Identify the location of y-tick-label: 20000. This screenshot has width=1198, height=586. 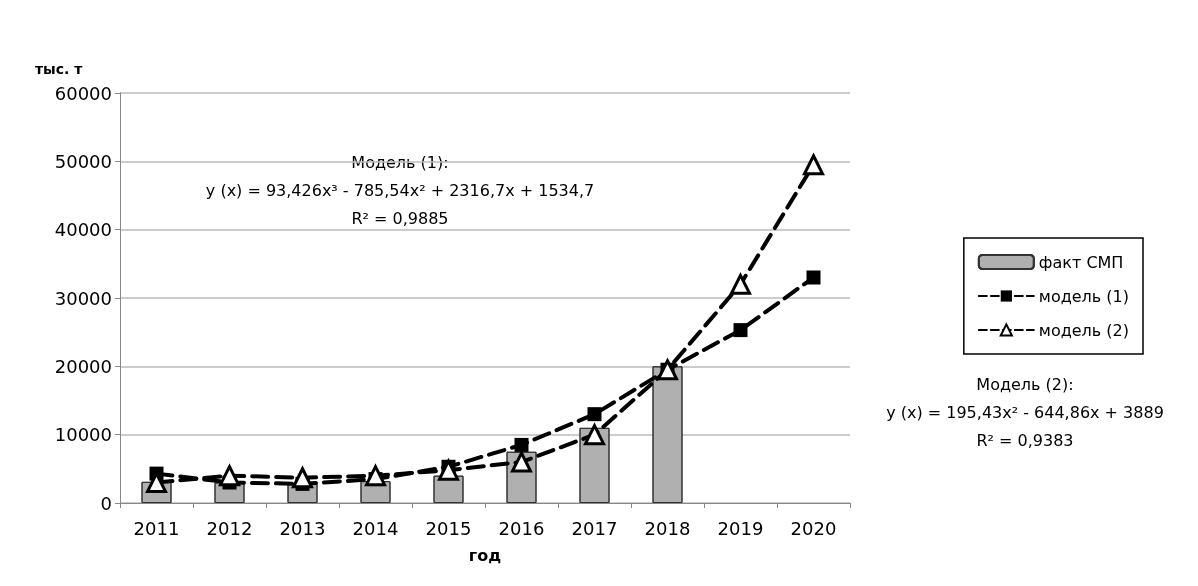
(83, 366).